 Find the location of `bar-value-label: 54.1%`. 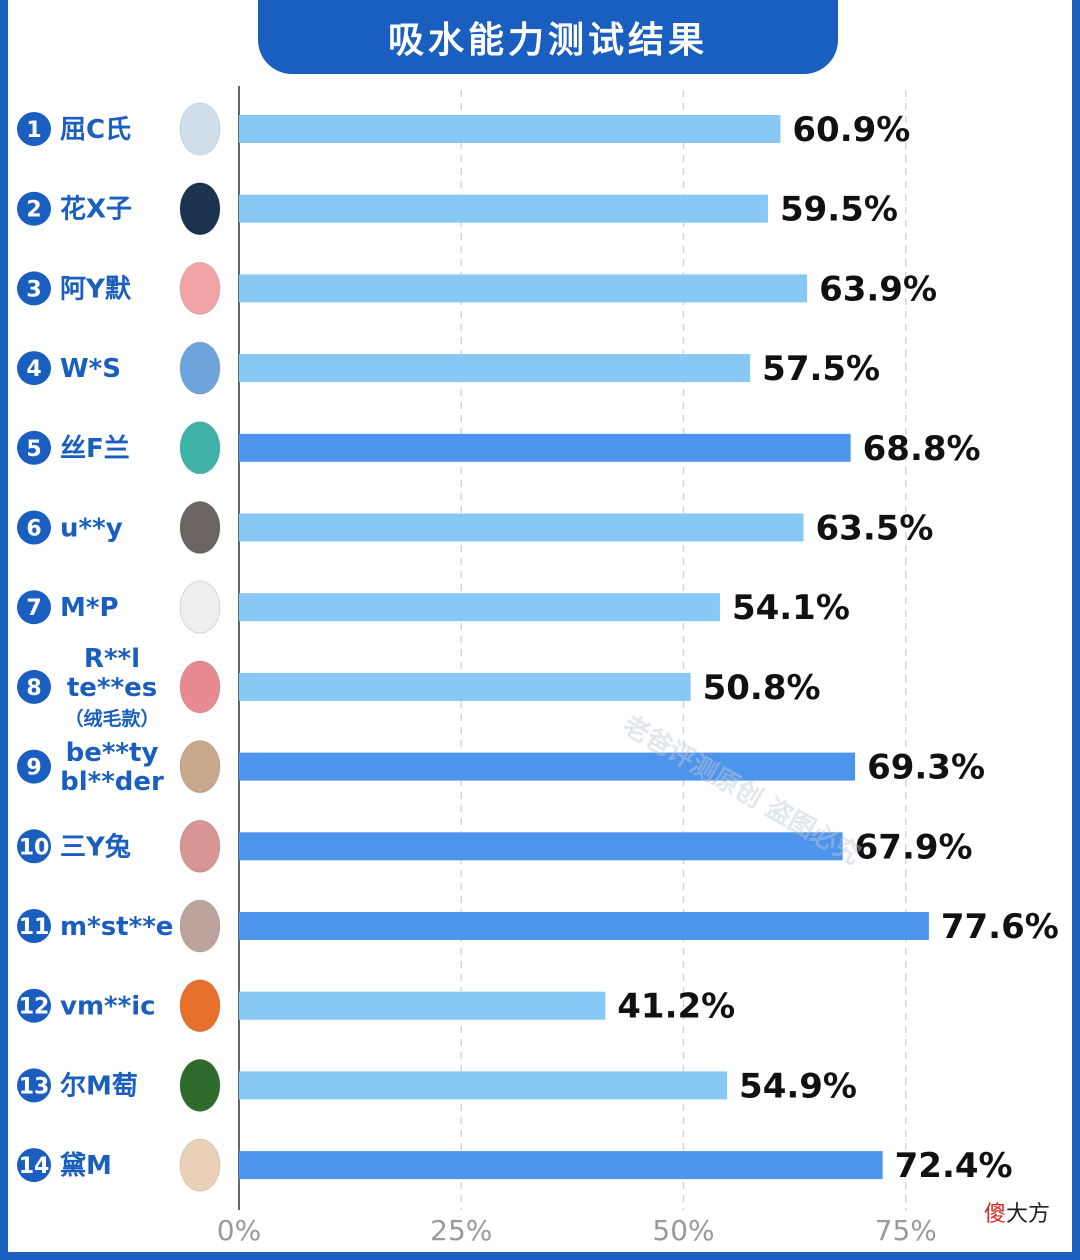

bar-value-label: 54.1% is located at coordinates (791, 608).